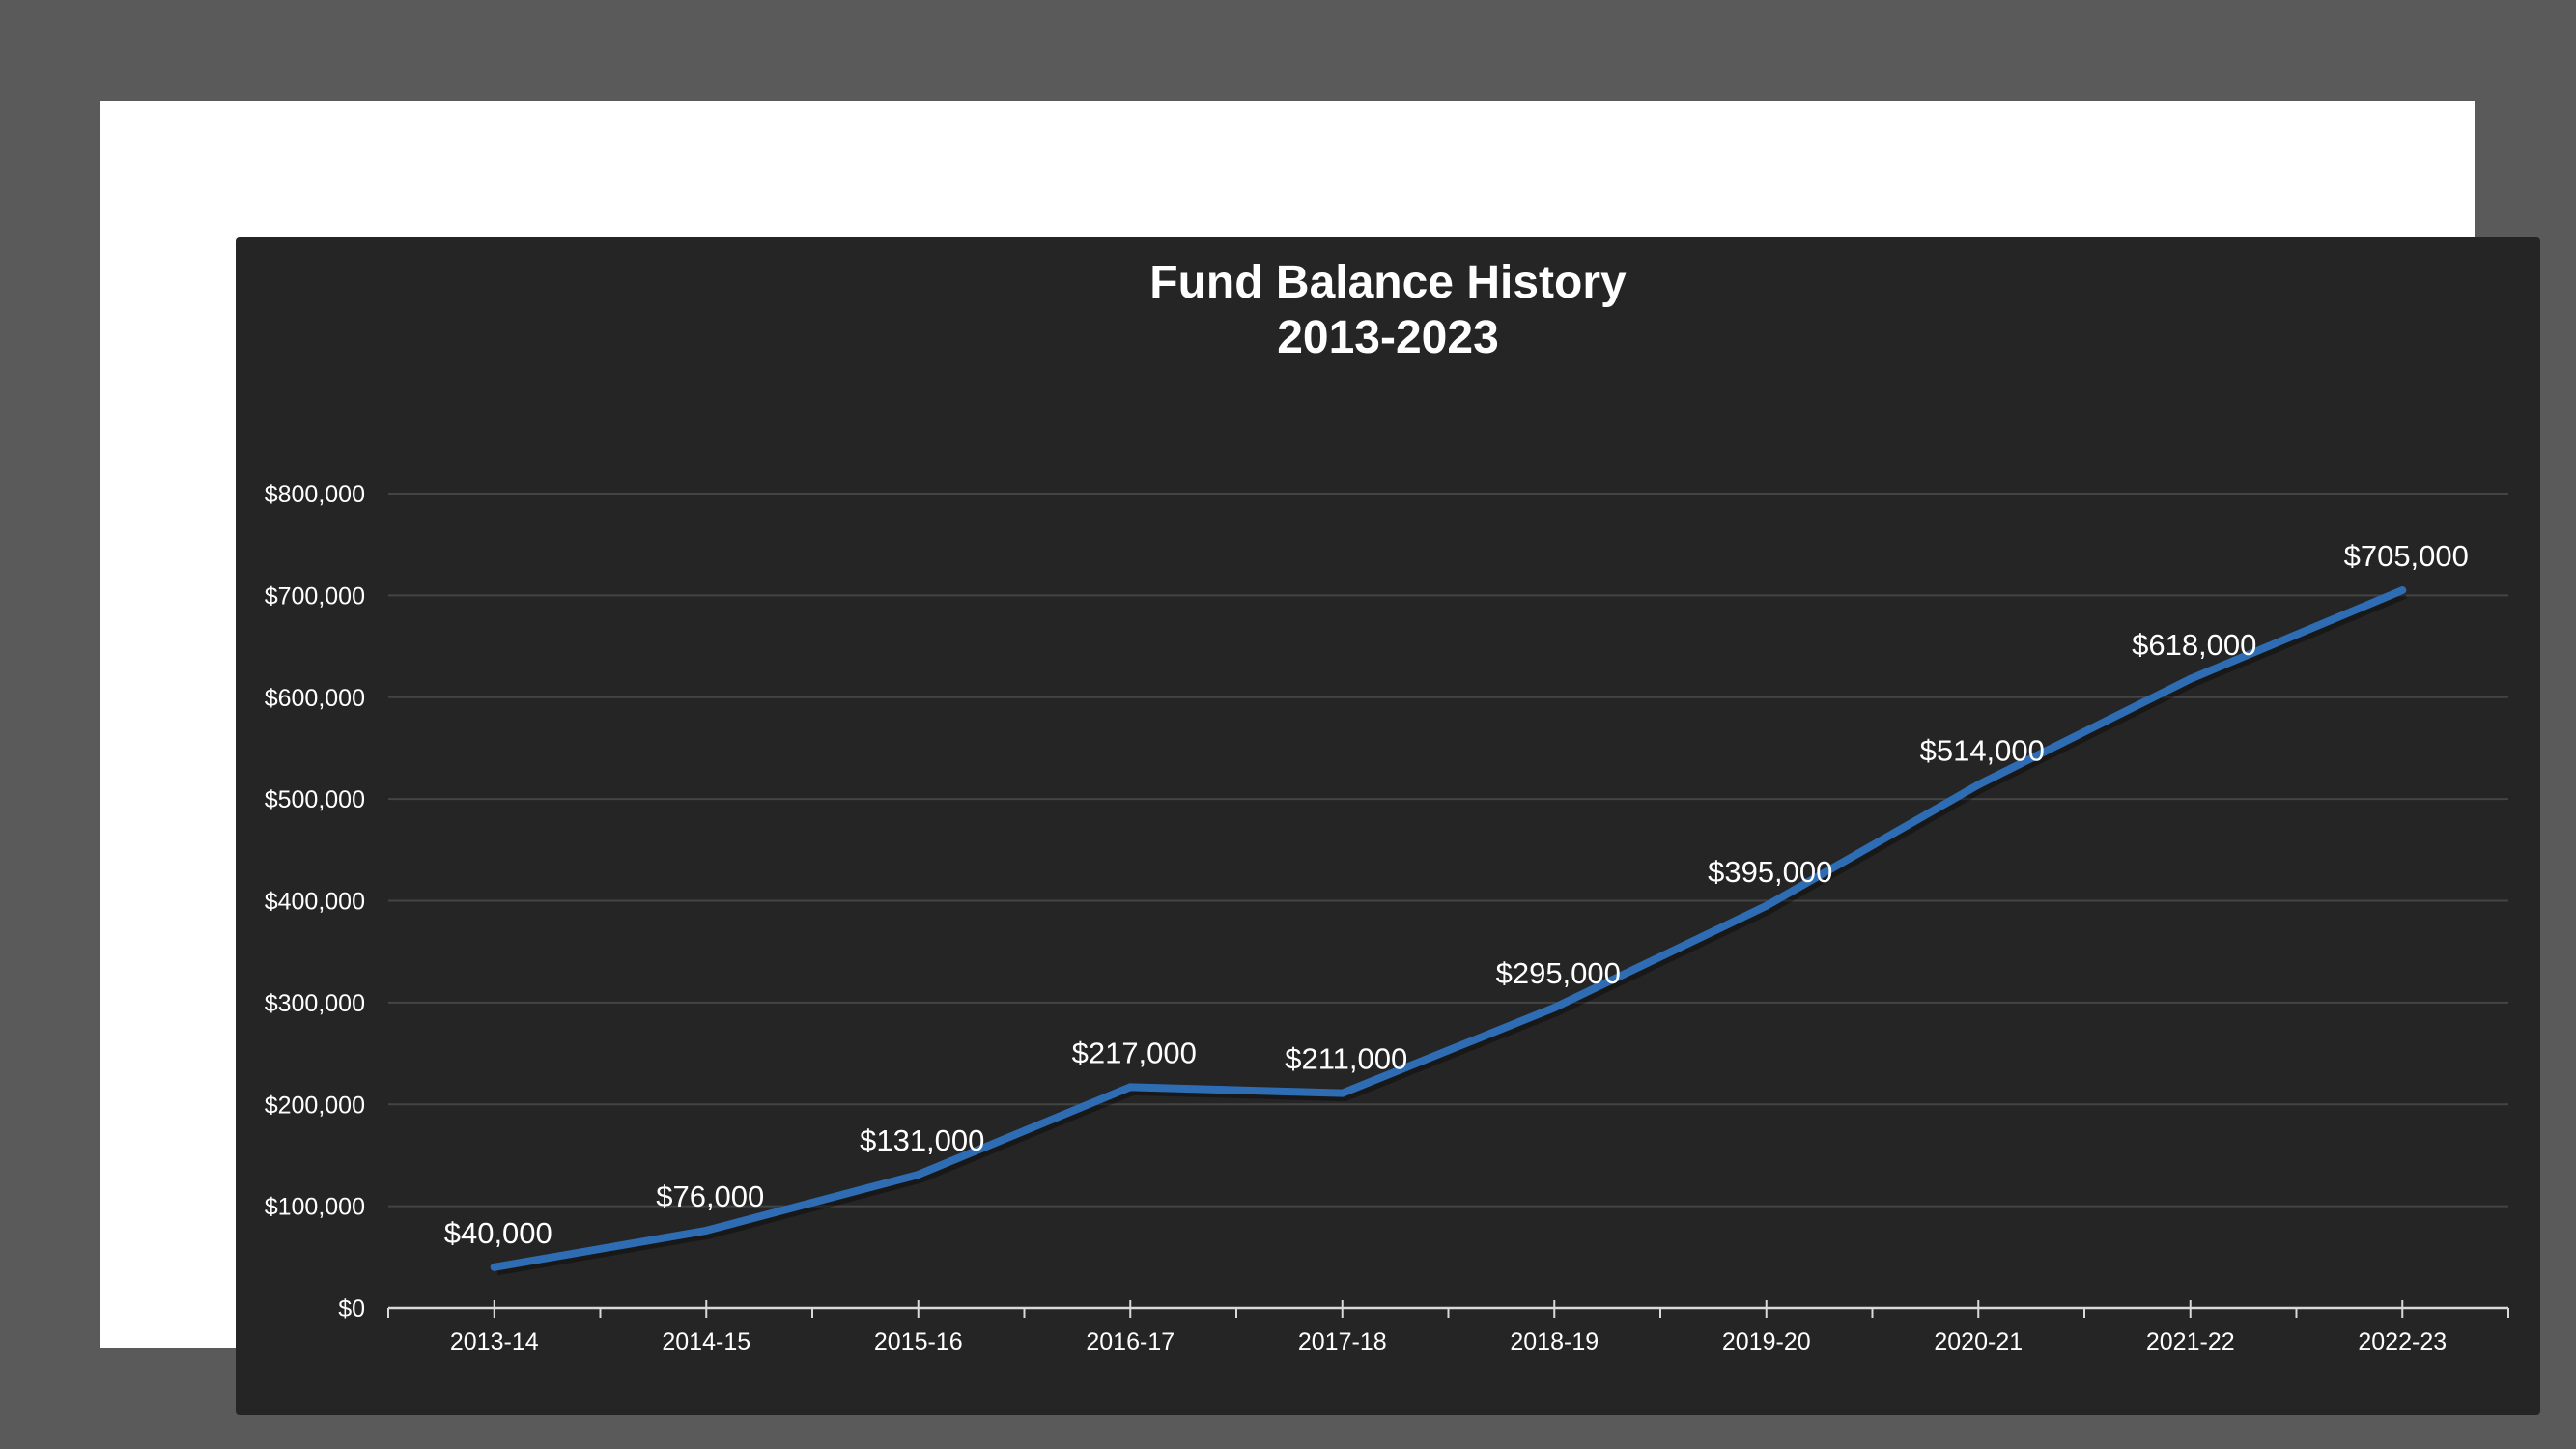 This screenshot has width=2576, height=1449. Describe the element at coordinates (315, 698) in the screenshot. I see `y-tick-label: $600,000` at that location.